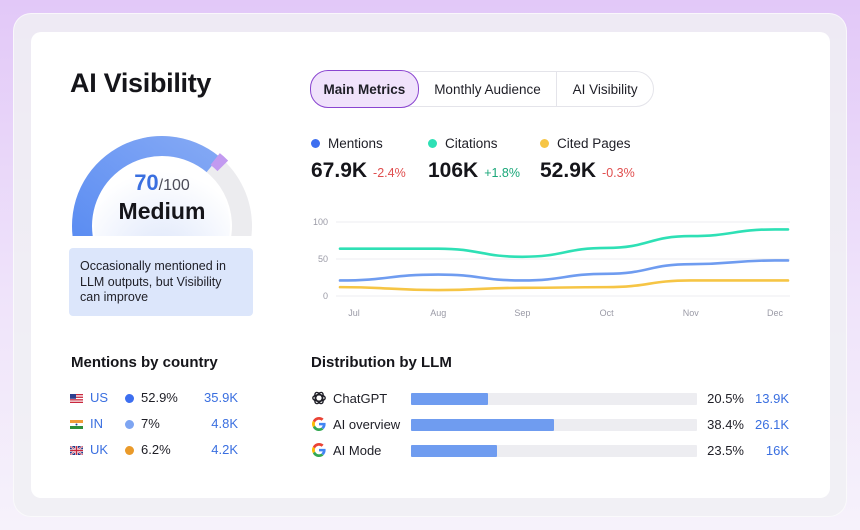 This screenshot has width=860, height=530. I want to click on metrics-line-chart: 100 50 0 Jul Aug Sep Oct Nov Dec, so click(551, 267).